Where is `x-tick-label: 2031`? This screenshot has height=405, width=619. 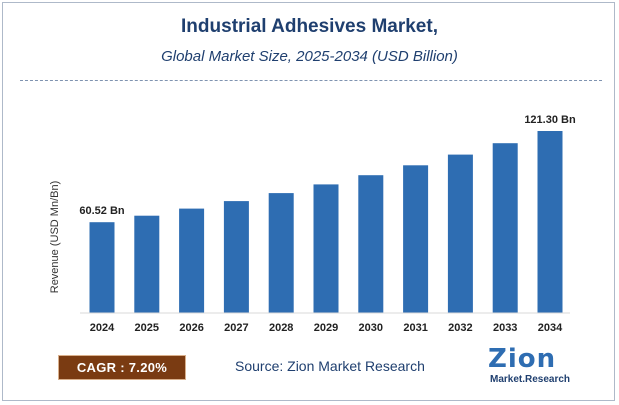
x-tick-label: 2031 is located at coordinates (415, 328).